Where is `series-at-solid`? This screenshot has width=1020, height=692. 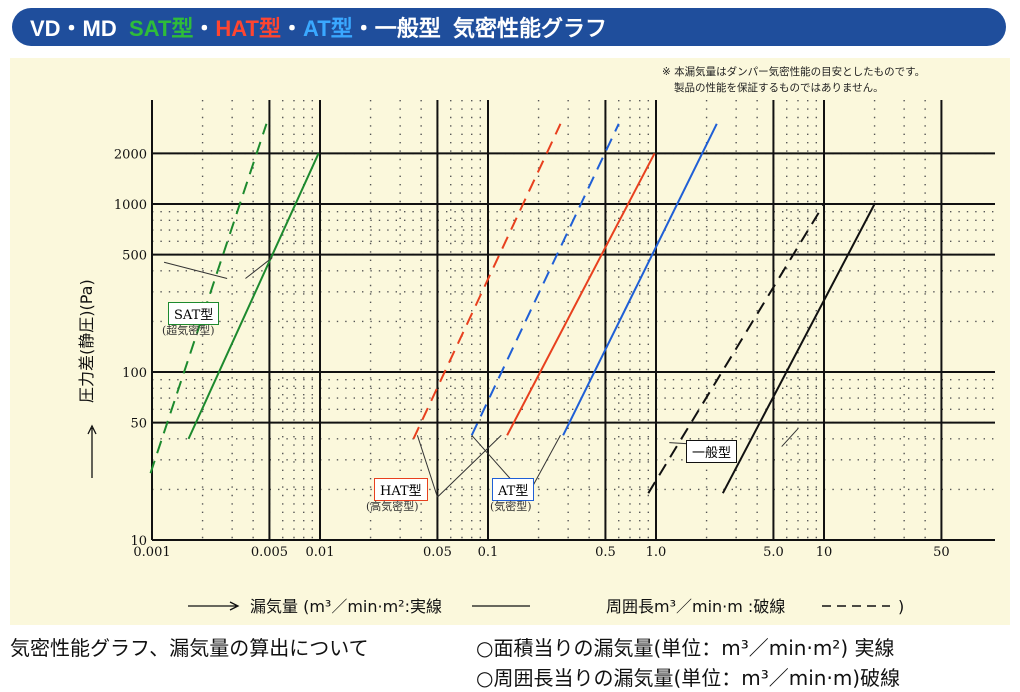 series-at-solid is located at coordinates (640, 279).